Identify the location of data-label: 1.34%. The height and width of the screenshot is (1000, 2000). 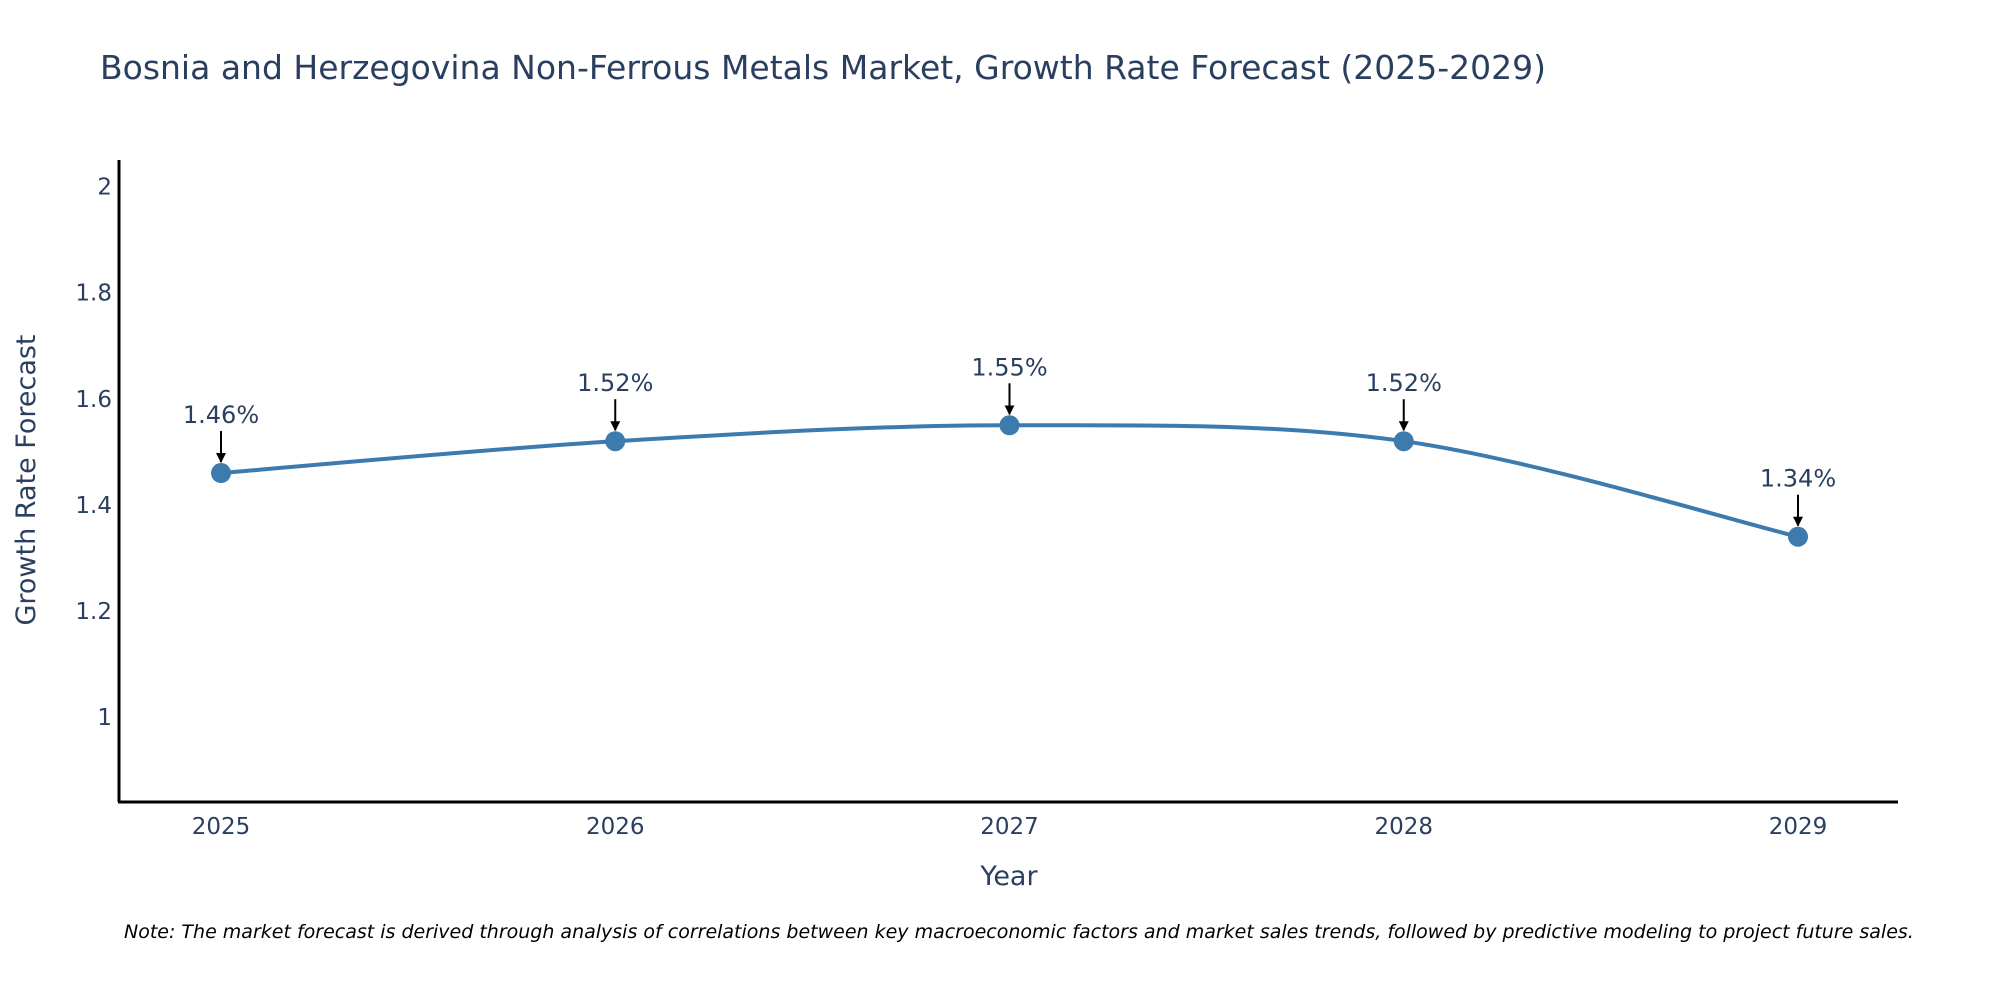
(1798, 479).